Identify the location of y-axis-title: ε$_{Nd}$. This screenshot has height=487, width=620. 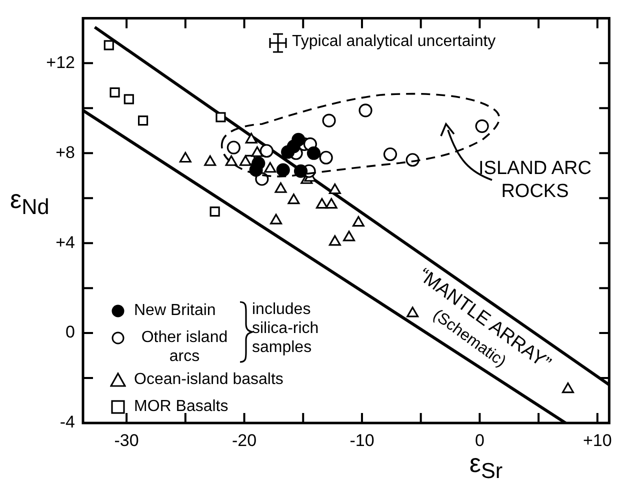
(30, 202).